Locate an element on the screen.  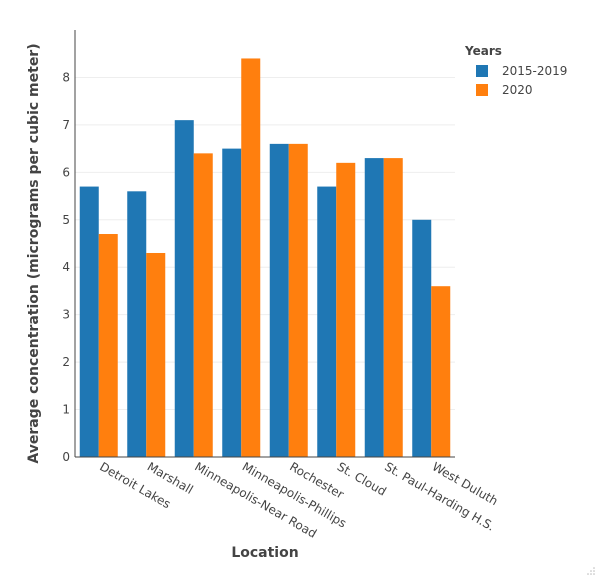
legend: Years 2015-2019 2020 is located at coordinates (515, 70).